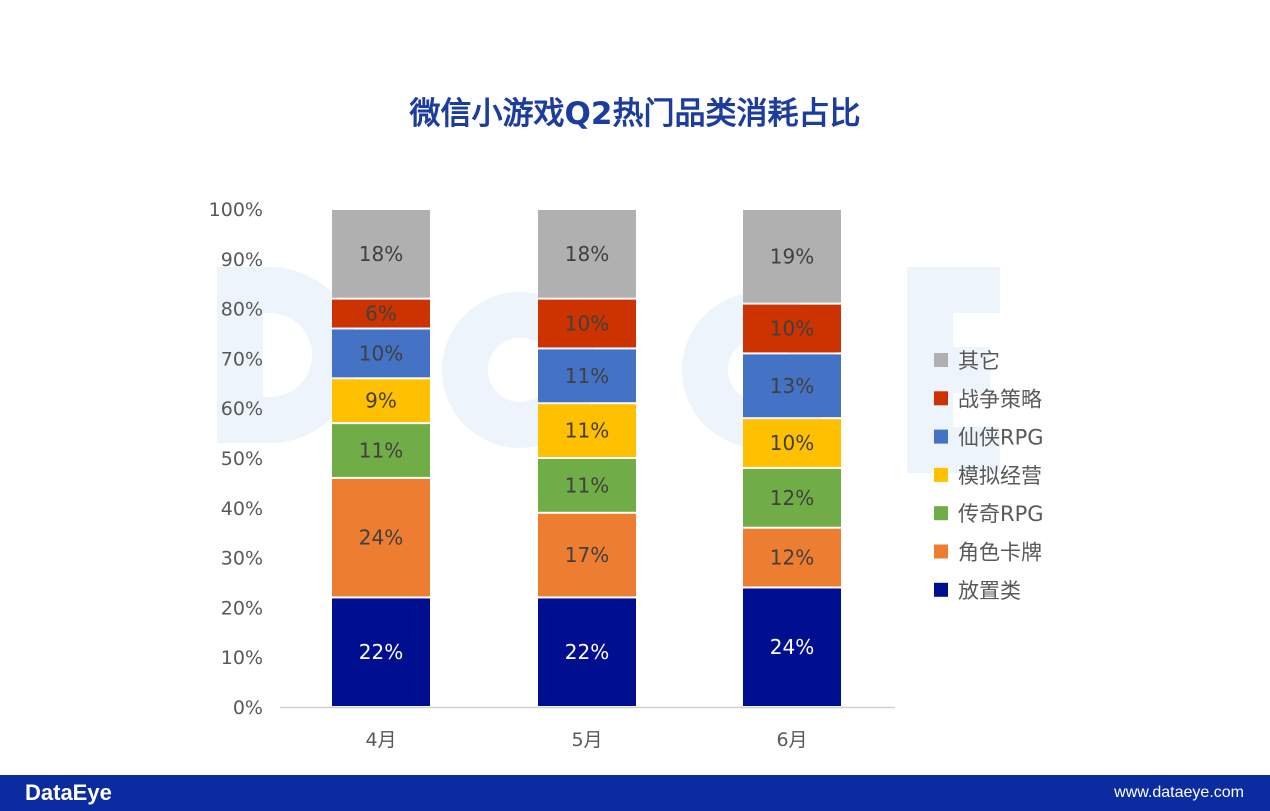  Describe the element at coordinates (1000, 553) in the screenshot. I see `legend-label: 角色卡牌` at that location.